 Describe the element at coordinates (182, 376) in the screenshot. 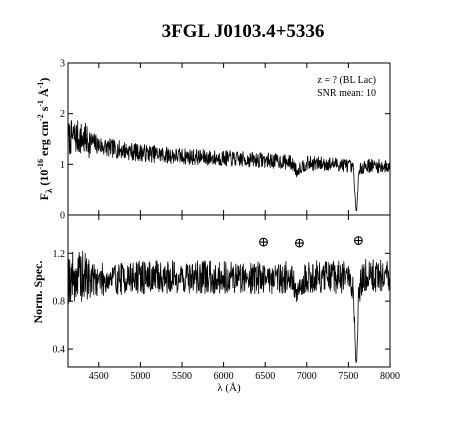

I see `bottom-x-tick-label: 5500` at that location.